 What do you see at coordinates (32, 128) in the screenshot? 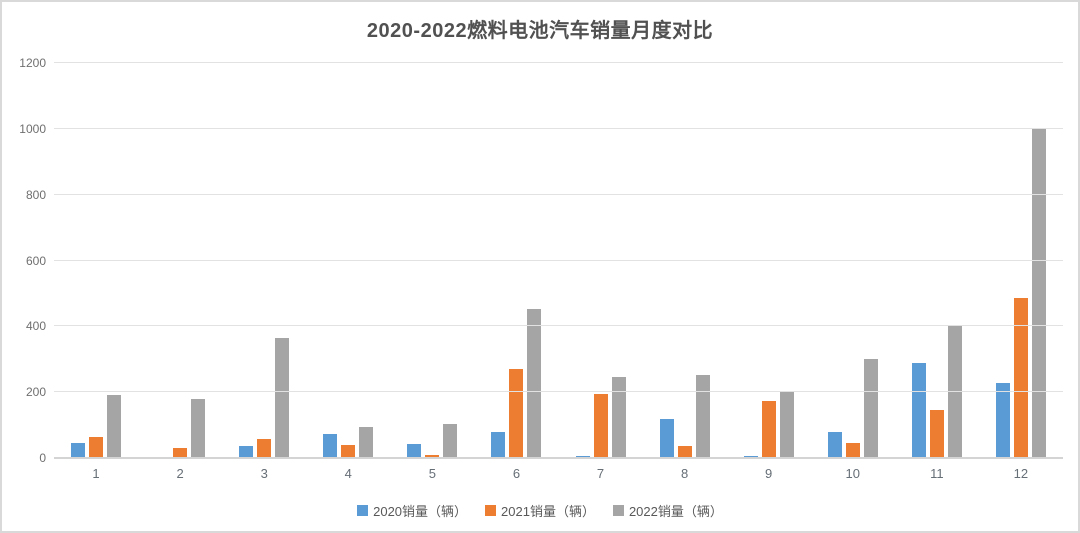
I see `y-tick-label-1000: 1000` at bounding box center [32, 128].